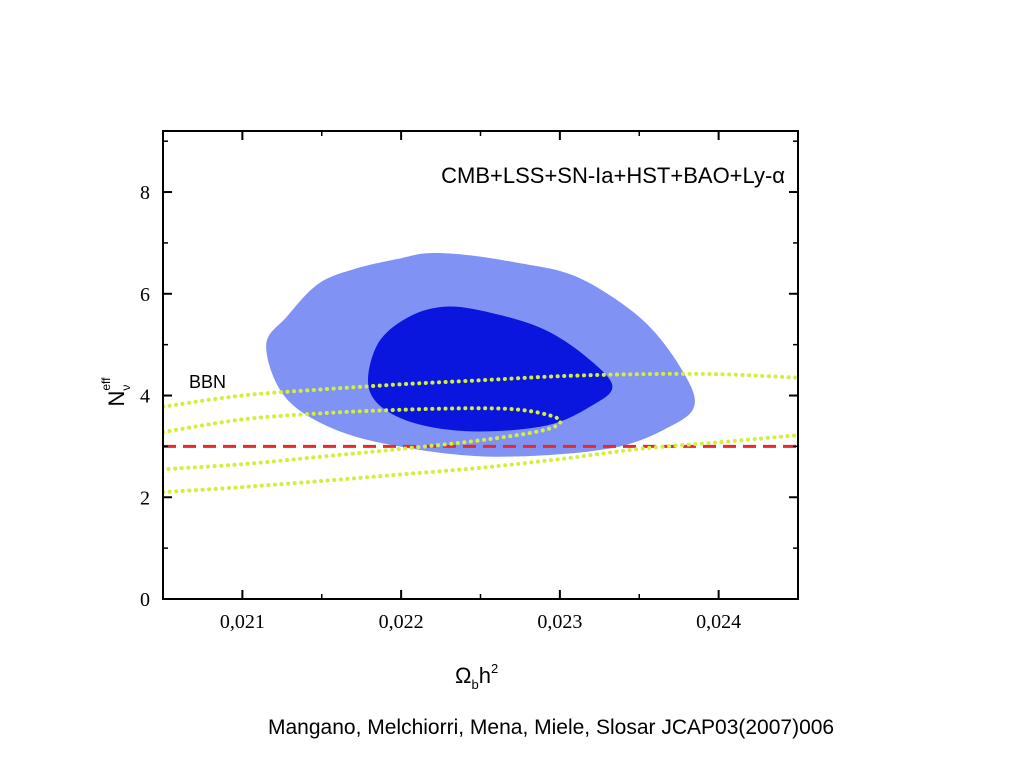  What do you see at coordinates (207, 382) in the screenshot?
I see `bbn-label: BBN` at bounding box center [207, 382].